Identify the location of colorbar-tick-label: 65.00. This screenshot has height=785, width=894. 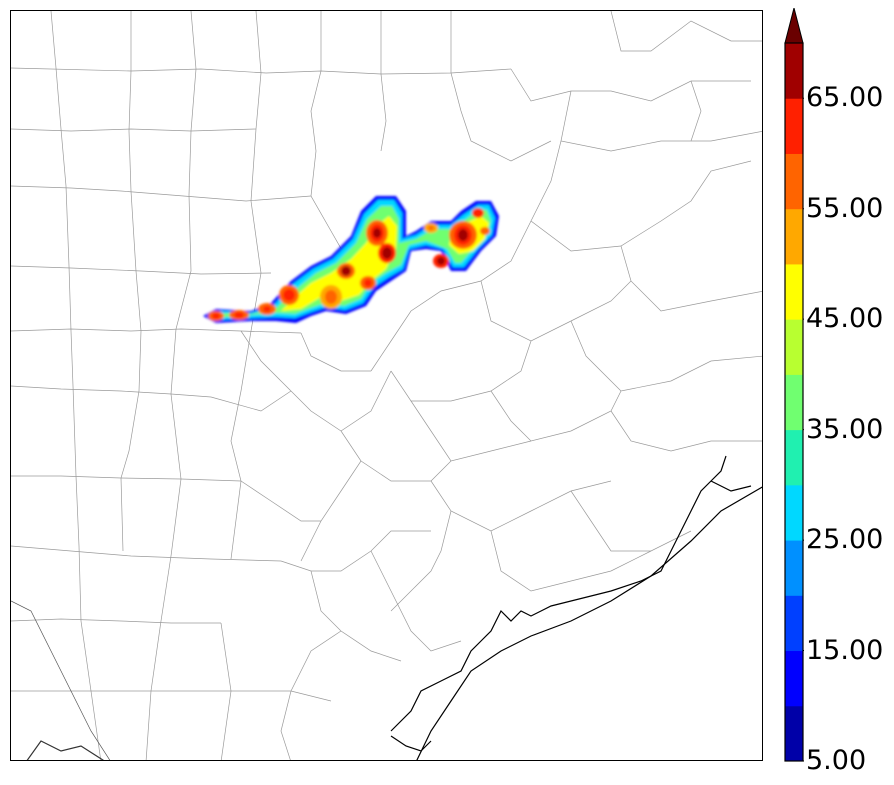
(845, 98).